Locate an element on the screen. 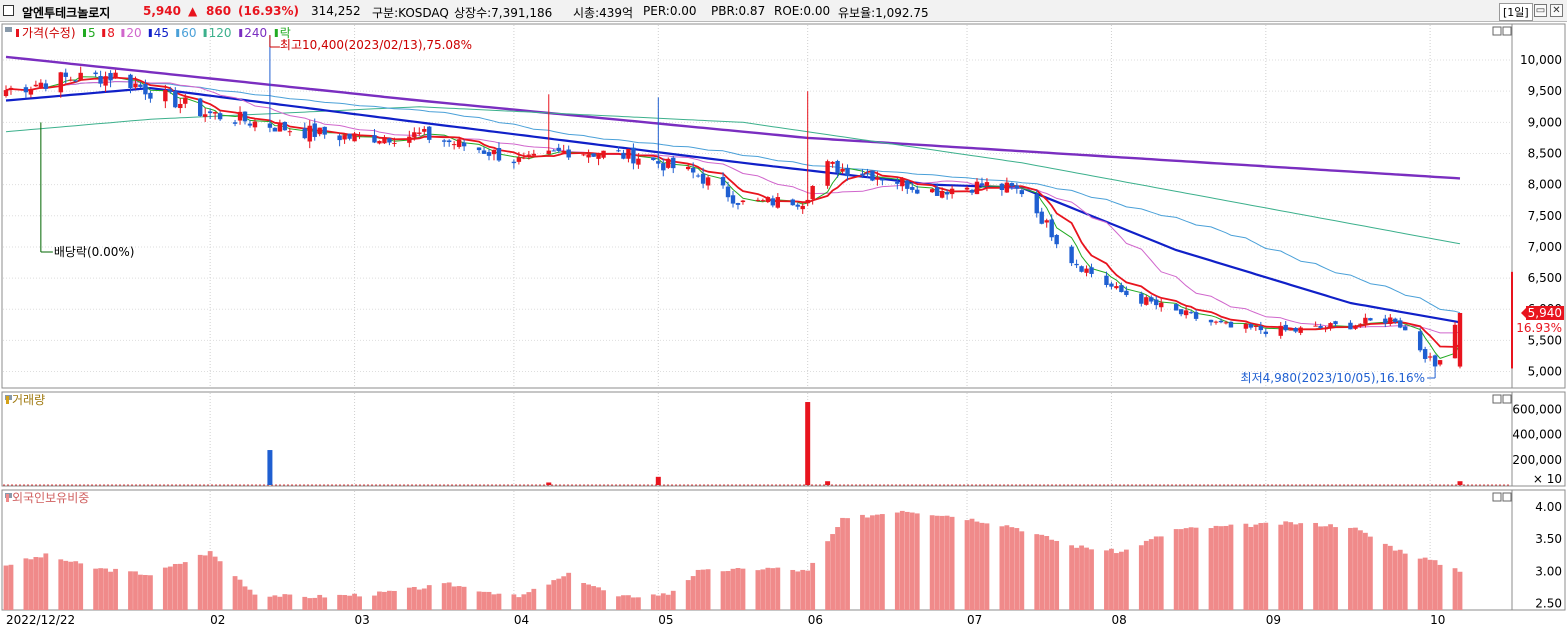  volume-bar is located at coordinates (1460, 483).